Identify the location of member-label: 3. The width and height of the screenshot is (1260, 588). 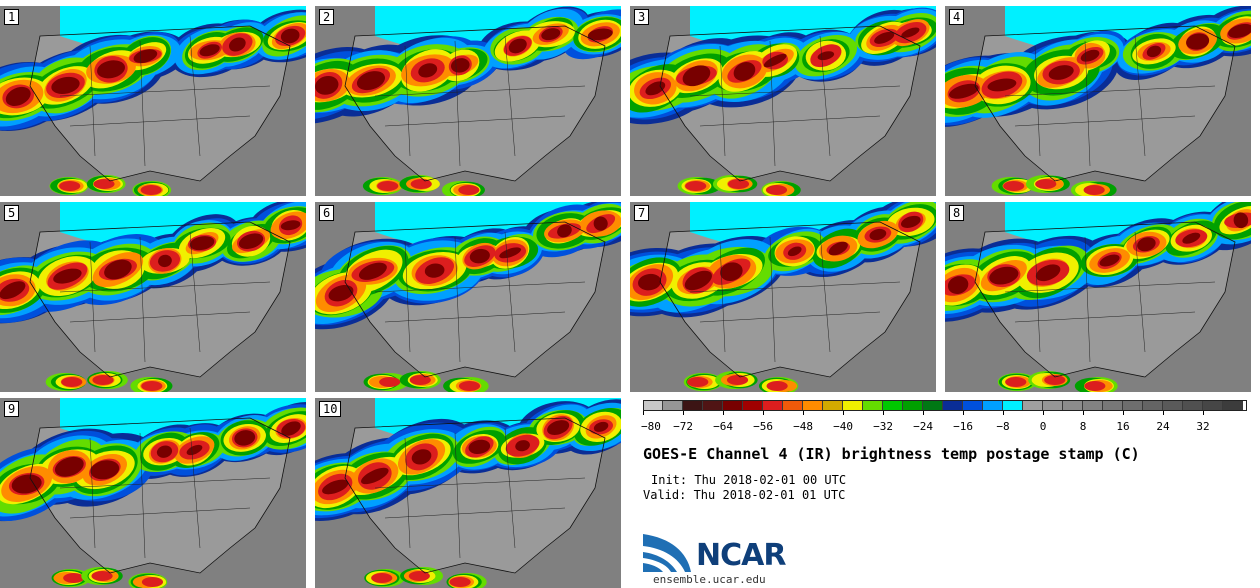
(642, 17).